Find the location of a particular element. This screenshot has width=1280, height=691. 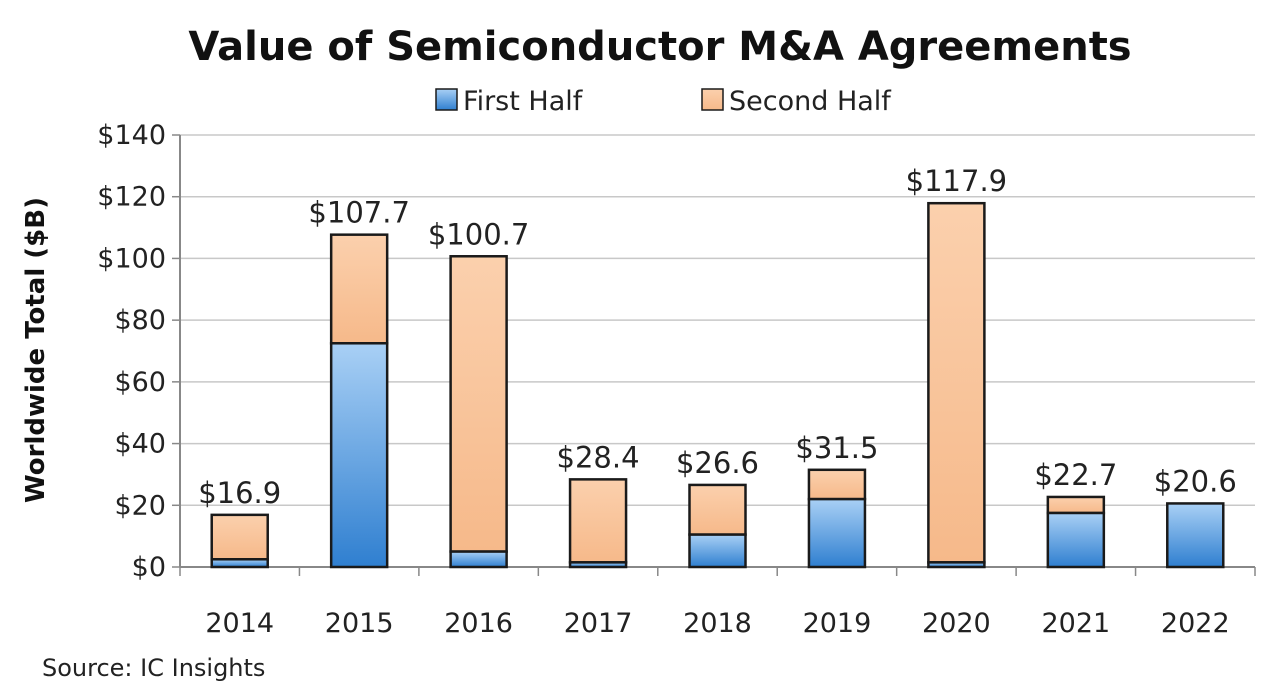

value-label-2019: $31.5 is located at coordinates (836, 448).